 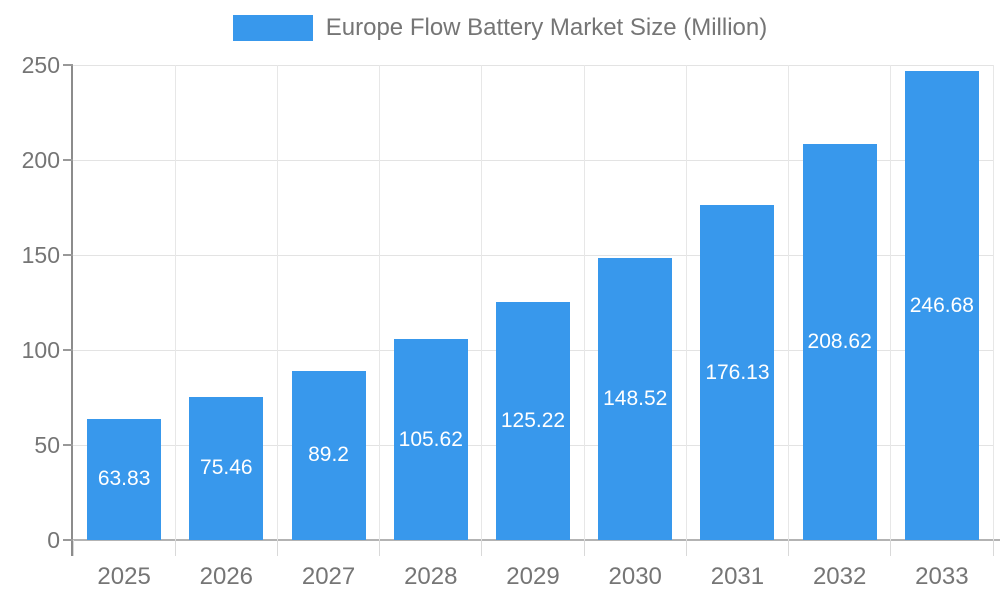 I want to click on bar: 176.13, so click(x=737, y=372).